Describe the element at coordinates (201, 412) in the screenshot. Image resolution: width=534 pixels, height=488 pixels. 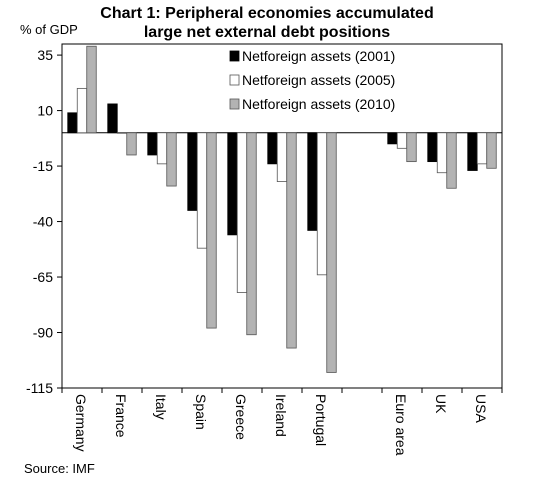
I see `x-category-label: Spain` at that location.